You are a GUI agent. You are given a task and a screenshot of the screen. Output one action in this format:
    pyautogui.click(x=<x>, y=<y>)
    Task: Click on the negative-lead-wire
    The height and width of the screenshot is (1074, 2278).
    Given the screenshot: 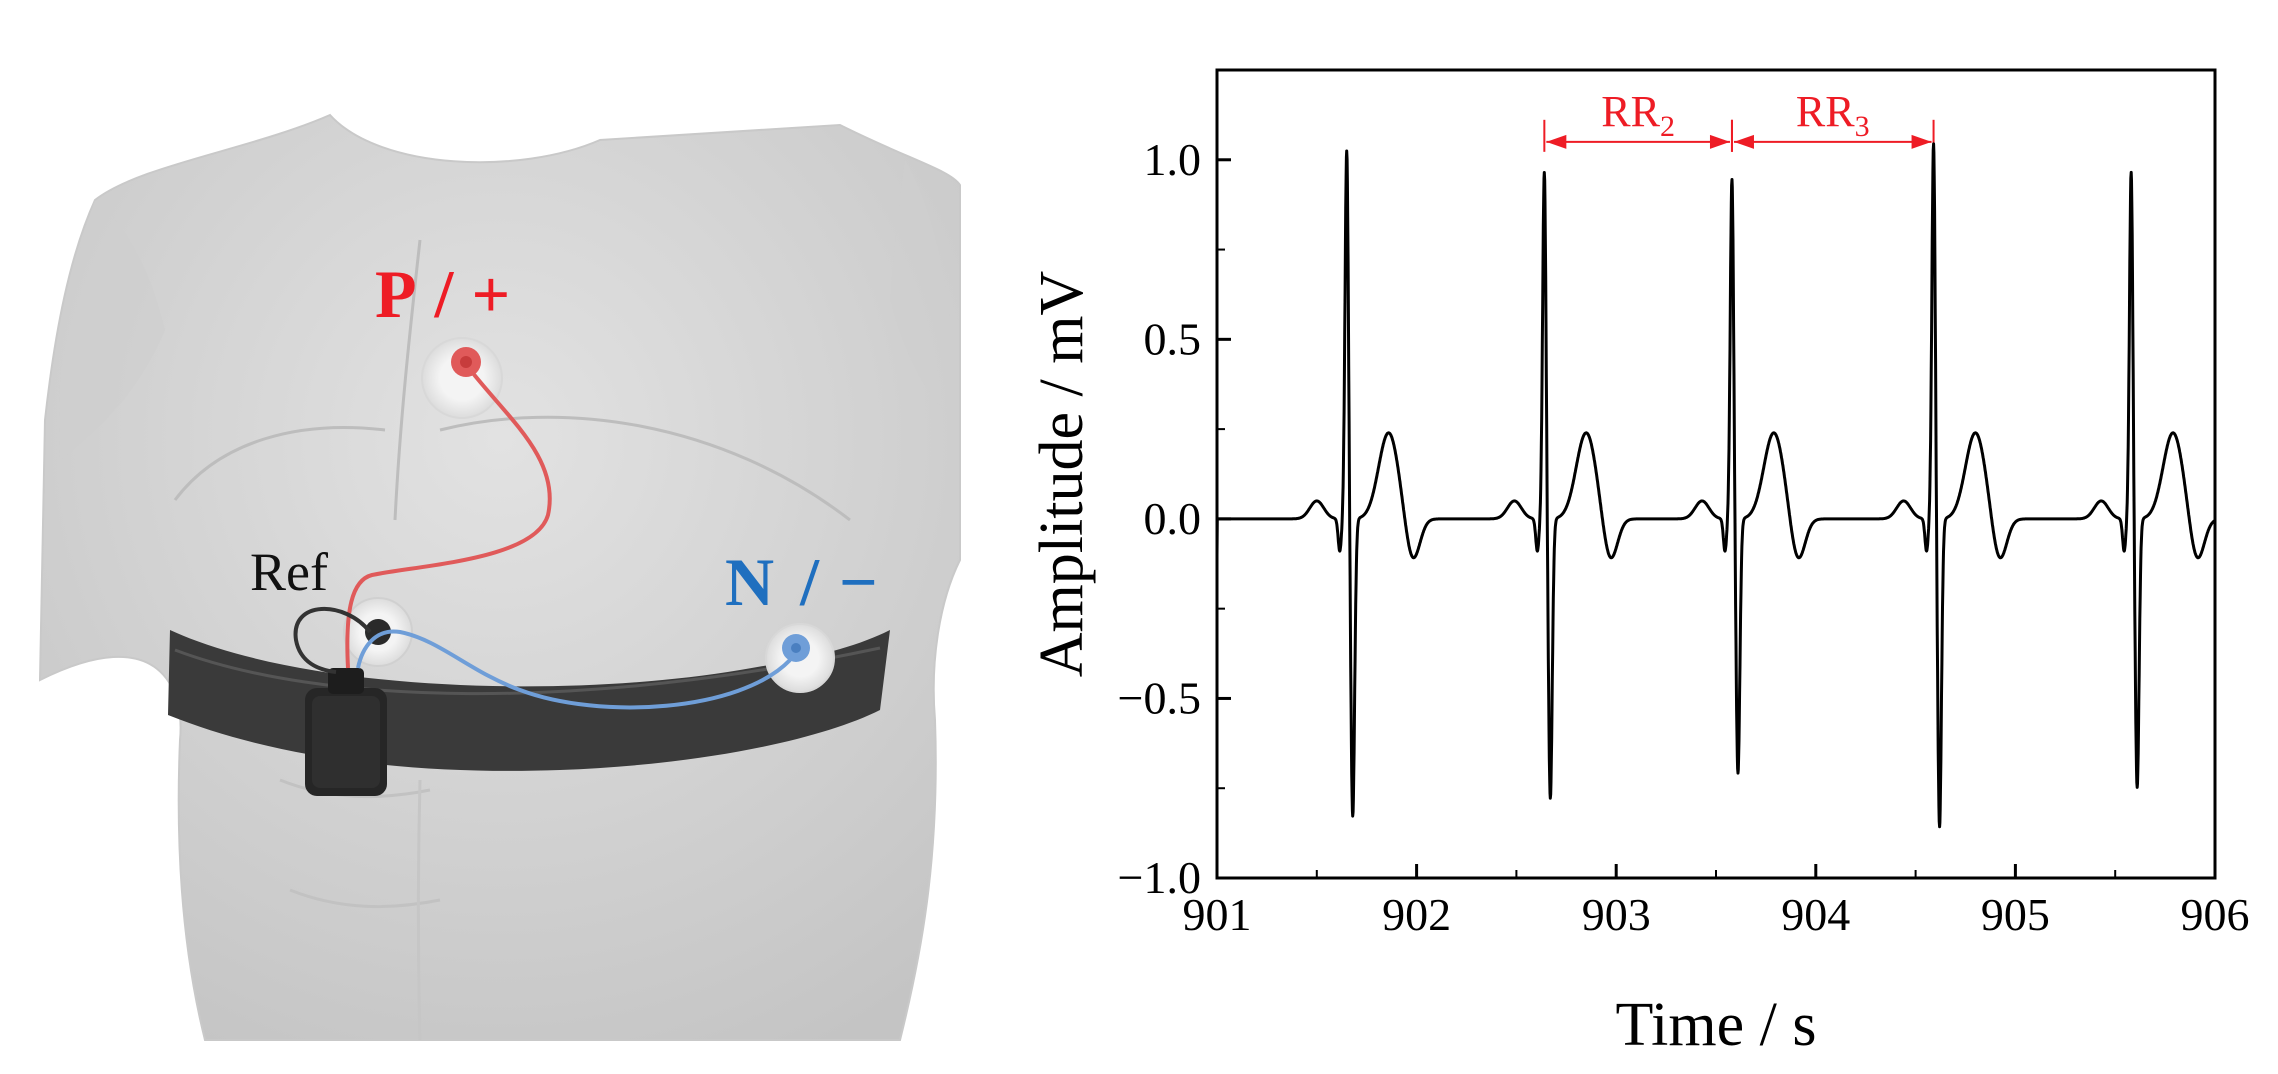 What is the action you would take?
    pyautogui.click(x=574, y=669)
    